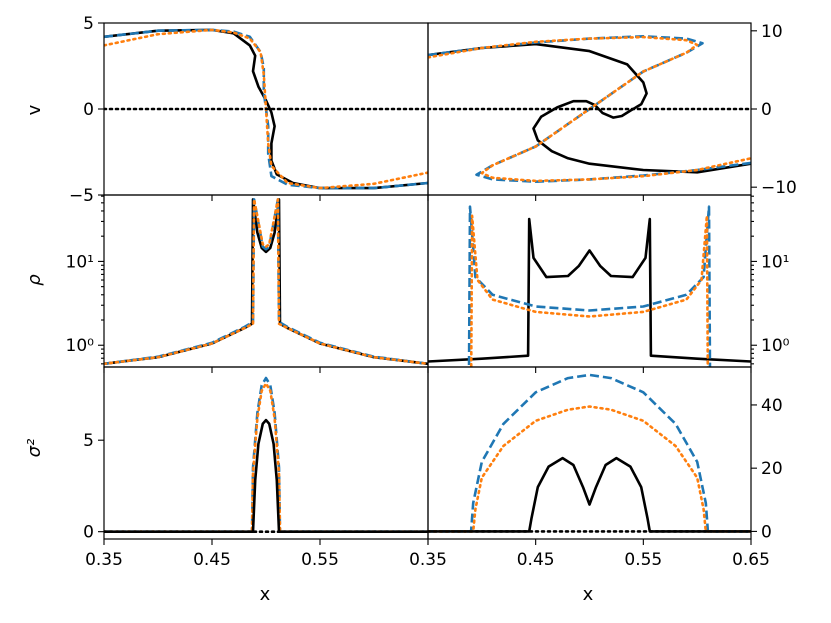 Image resolution: width=831 pixels, height=623 pixels. What do you see at coordinates (34, 448) in the screenshot?
I see `ylabel-sigma: σ²` at bounding box center [34, 448].